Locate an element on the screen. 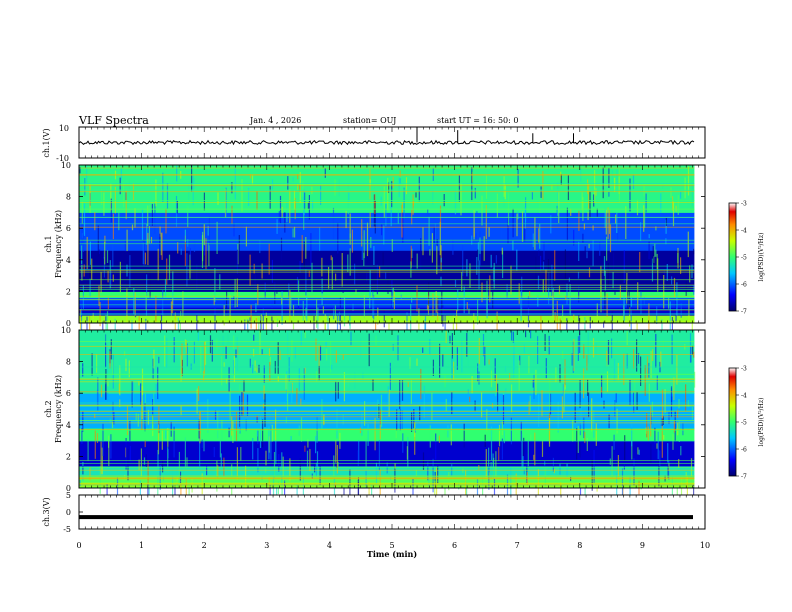 This screenshot has width=792, height=612. spectrogram-ytick-label: 2 is located at coordinates (68, 291).